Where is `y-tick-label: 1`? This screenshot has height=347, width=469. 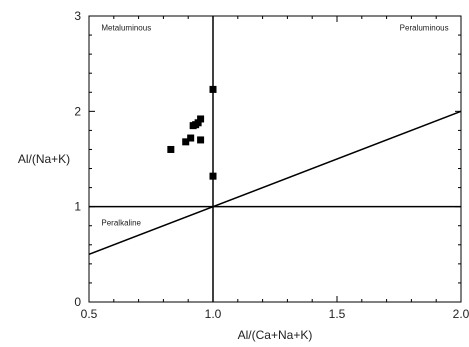
y-tick-label: 1 is located at coordinates (77, 207).